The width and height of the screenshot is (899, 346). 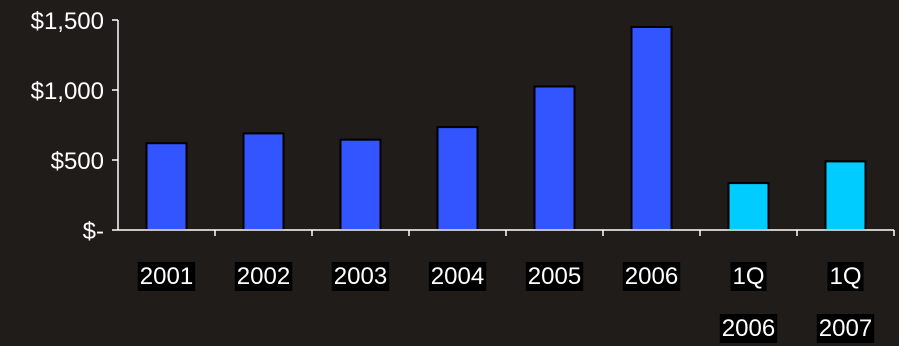 What do you see at coordinates (77, 161) in the screenshot?
I see `y-tick-label: $500` at bounding box center [77, 161].